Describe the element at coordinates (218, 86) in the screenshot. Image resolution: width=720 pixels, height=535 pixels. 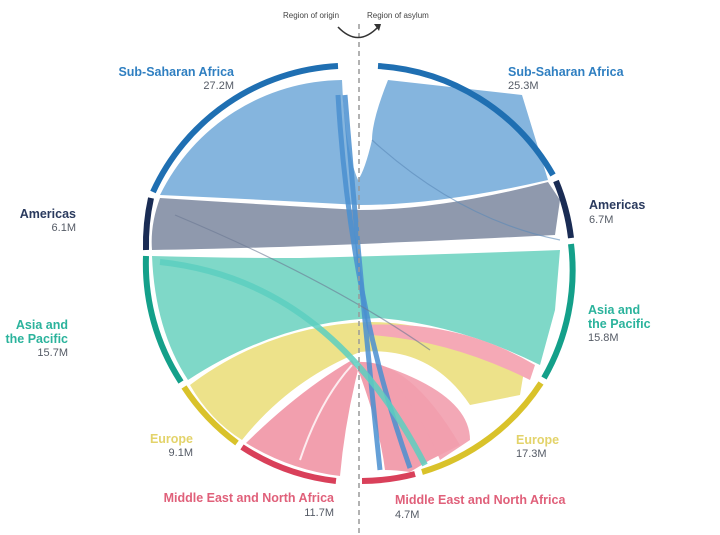
I see `origin-ssa-value: 27.2M` at that location.